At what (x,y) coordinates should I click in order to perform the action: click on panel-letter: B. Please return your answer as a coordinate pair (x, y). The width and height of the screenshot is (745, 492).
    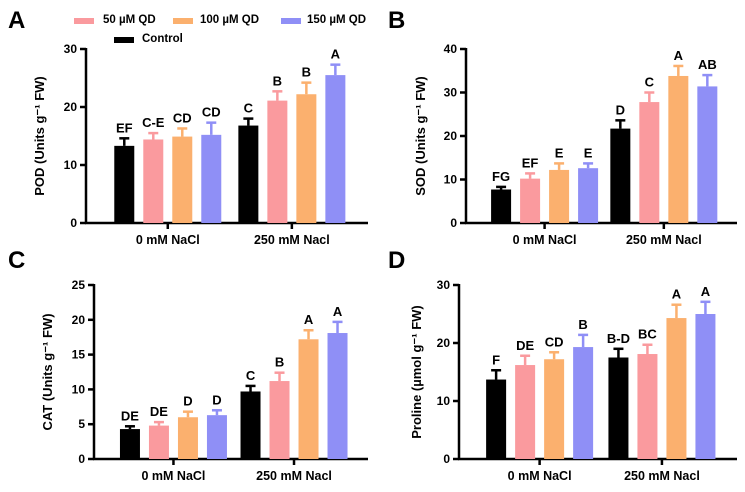
    Looking at the image, I should click on (396, 20).